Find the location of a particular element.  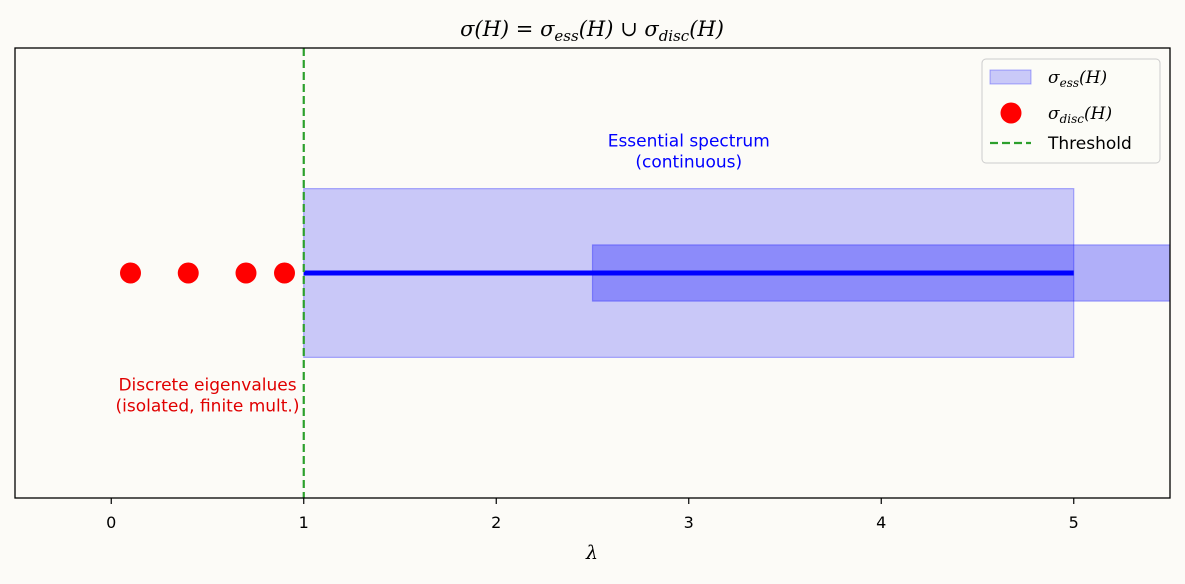

chart-title: σ(H) = σess(H) ∪ σdisc(H) is located at coordinates (592, 31).